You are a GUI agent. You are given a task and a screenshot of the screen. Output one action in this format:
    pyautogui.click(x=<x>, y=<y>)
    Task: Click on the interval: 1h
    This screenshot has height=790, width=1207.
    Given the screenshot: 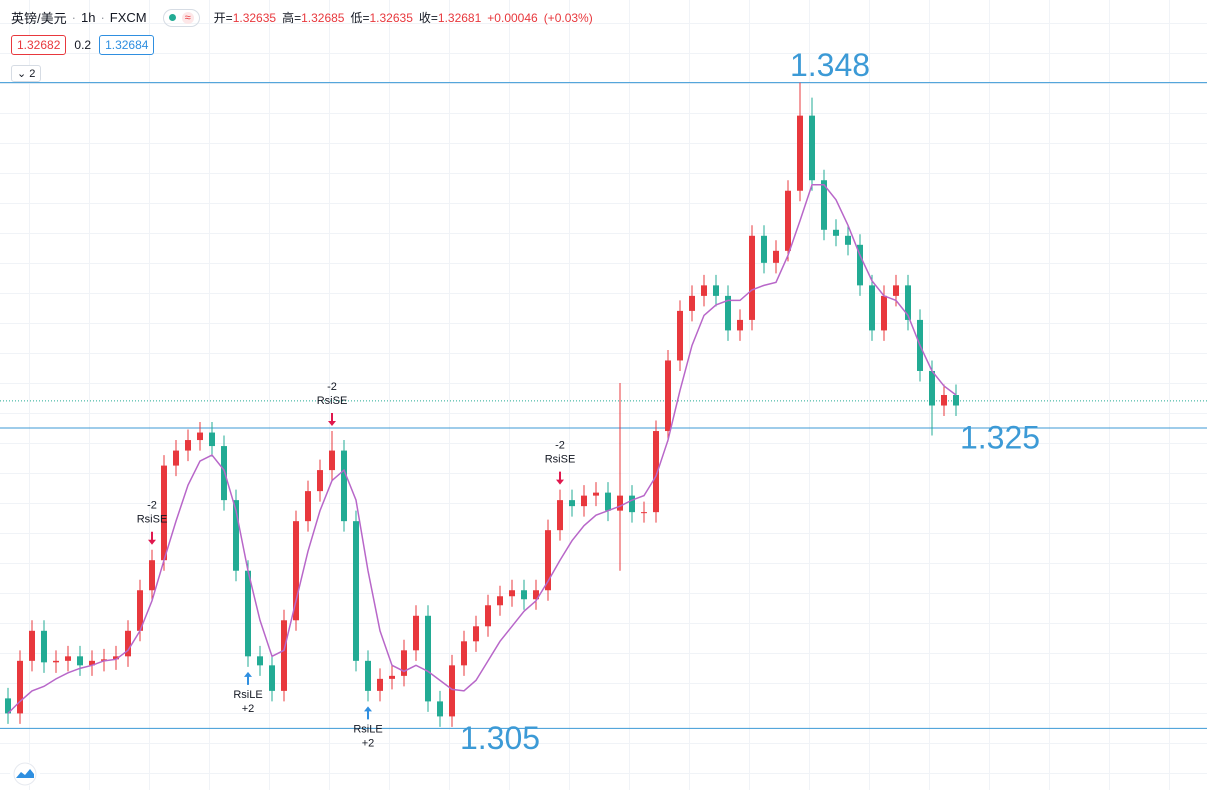 What is the action you would take?
    pyautogui.click(x=88, y=17)
    